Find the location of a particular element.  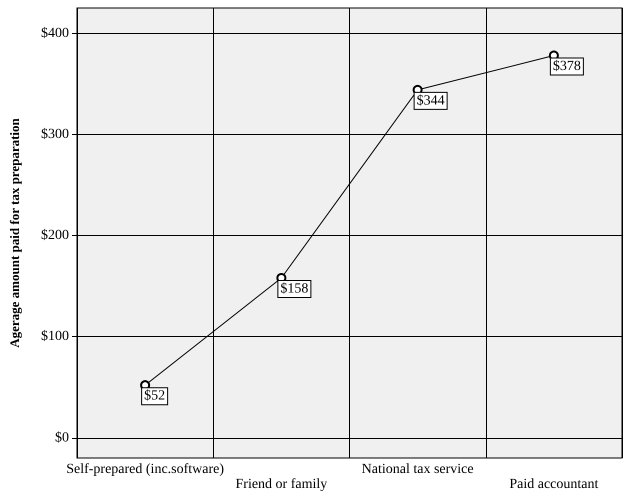

data-label: $52 is located at coordinates (155, 396).